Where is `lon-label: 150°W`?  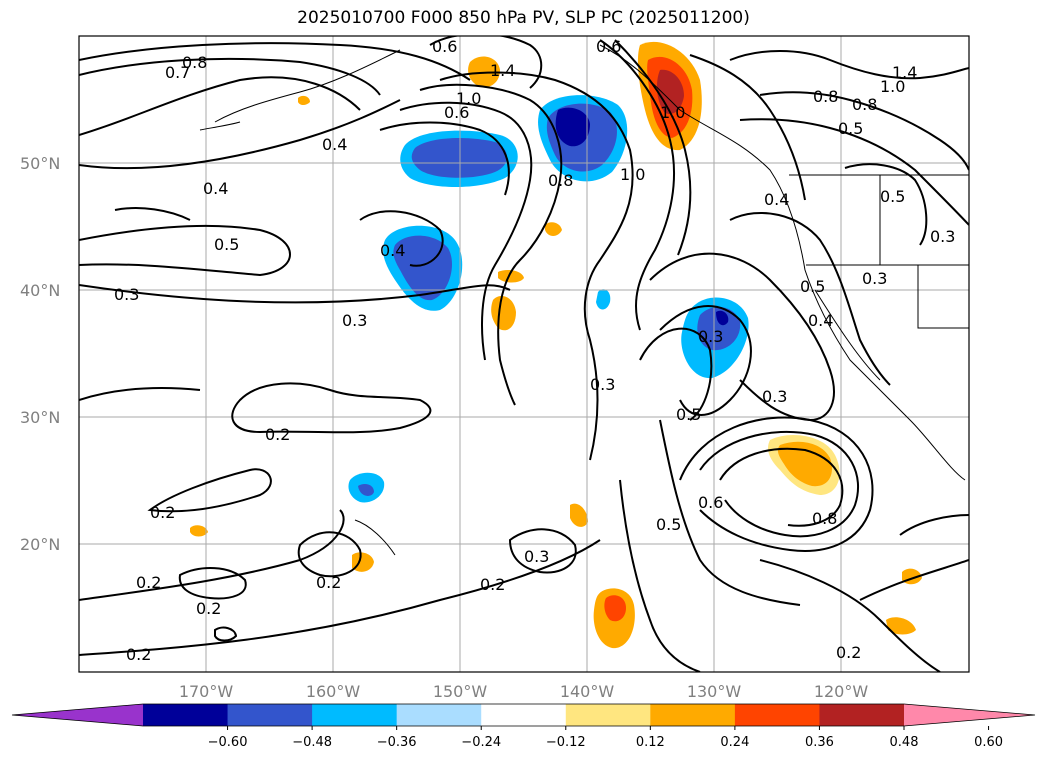 lon-label: 150°W is located at coordinates (460, 691).